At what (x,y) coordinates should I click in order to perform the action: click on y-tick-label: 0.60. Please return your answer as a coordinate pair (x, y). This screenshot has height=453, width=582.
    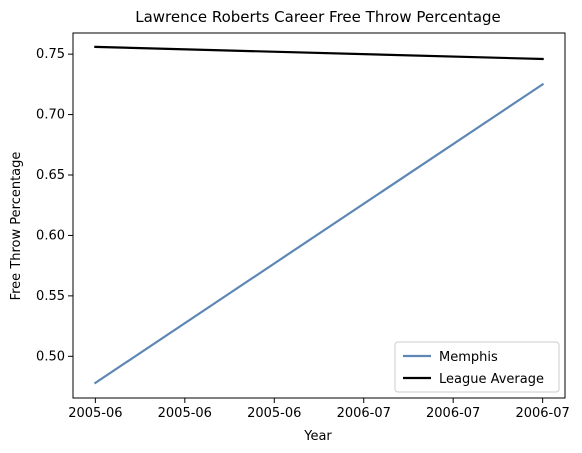
    Looking at the image, I should click on (50, 235).